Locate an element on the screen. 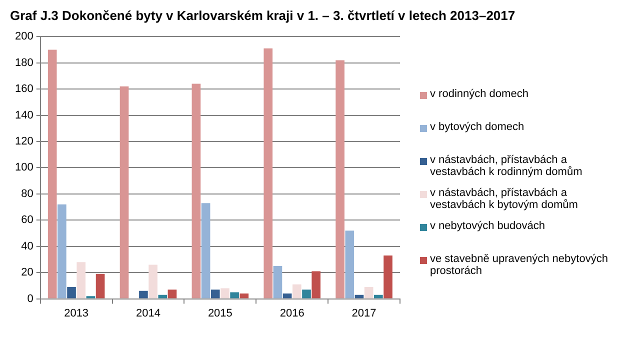 This screenshot has height=341, width=628. legend-label: v nástavbách, přístavbách a vestavbách k bytovým domům is located at coordinates (504, 199).